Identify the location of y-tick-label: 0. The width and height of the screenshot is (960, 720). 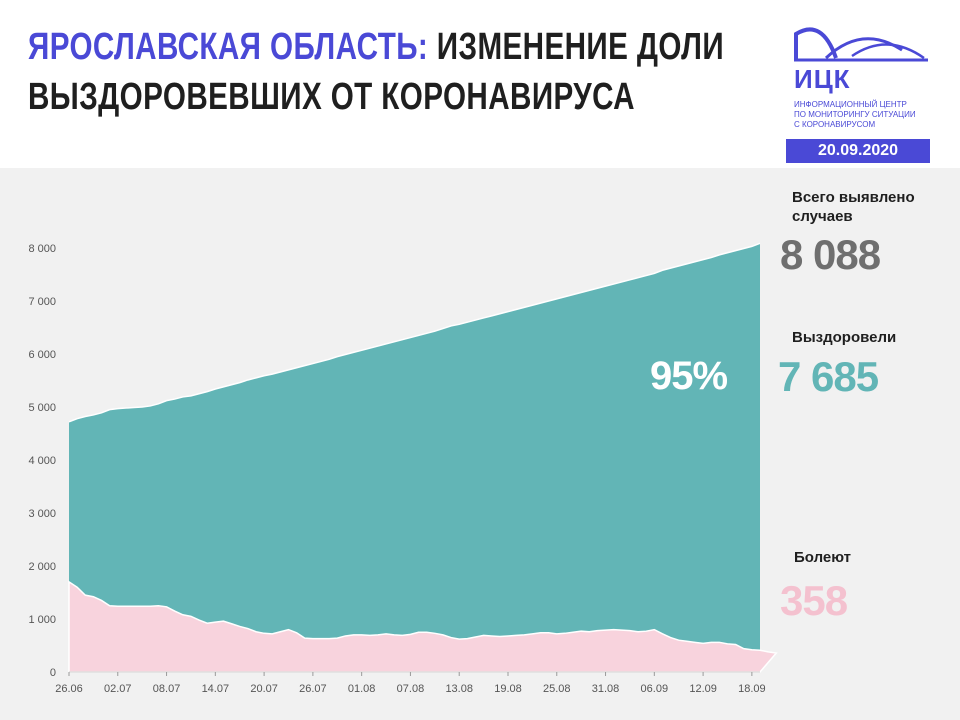
(53, 673).